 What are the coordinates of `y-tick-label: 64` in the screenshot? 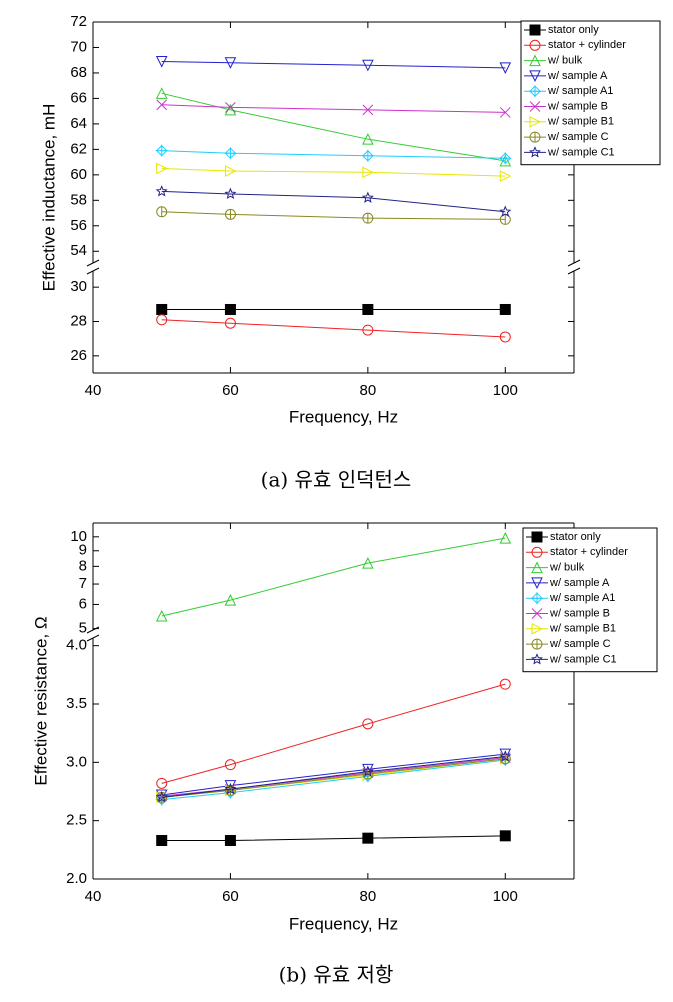 It's located at (78, 123).